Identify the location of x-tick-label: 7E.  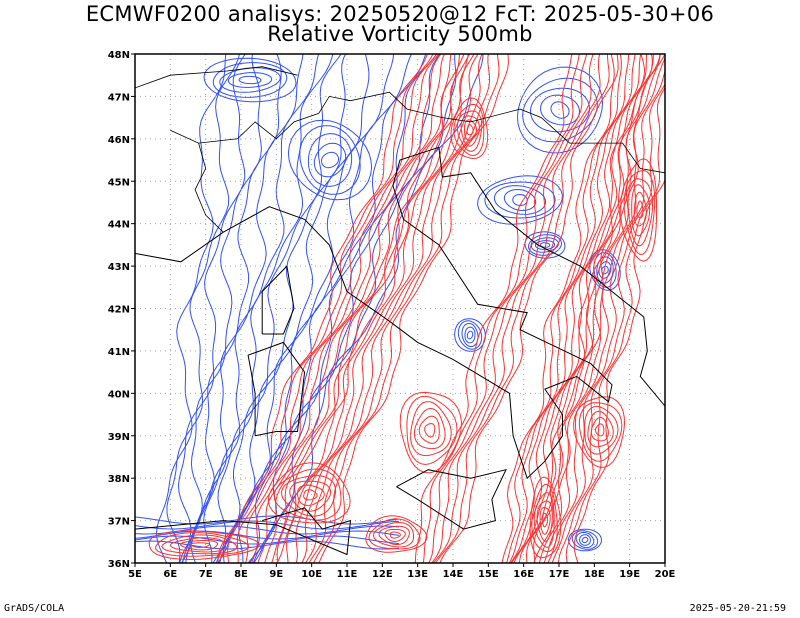
(206, 574).